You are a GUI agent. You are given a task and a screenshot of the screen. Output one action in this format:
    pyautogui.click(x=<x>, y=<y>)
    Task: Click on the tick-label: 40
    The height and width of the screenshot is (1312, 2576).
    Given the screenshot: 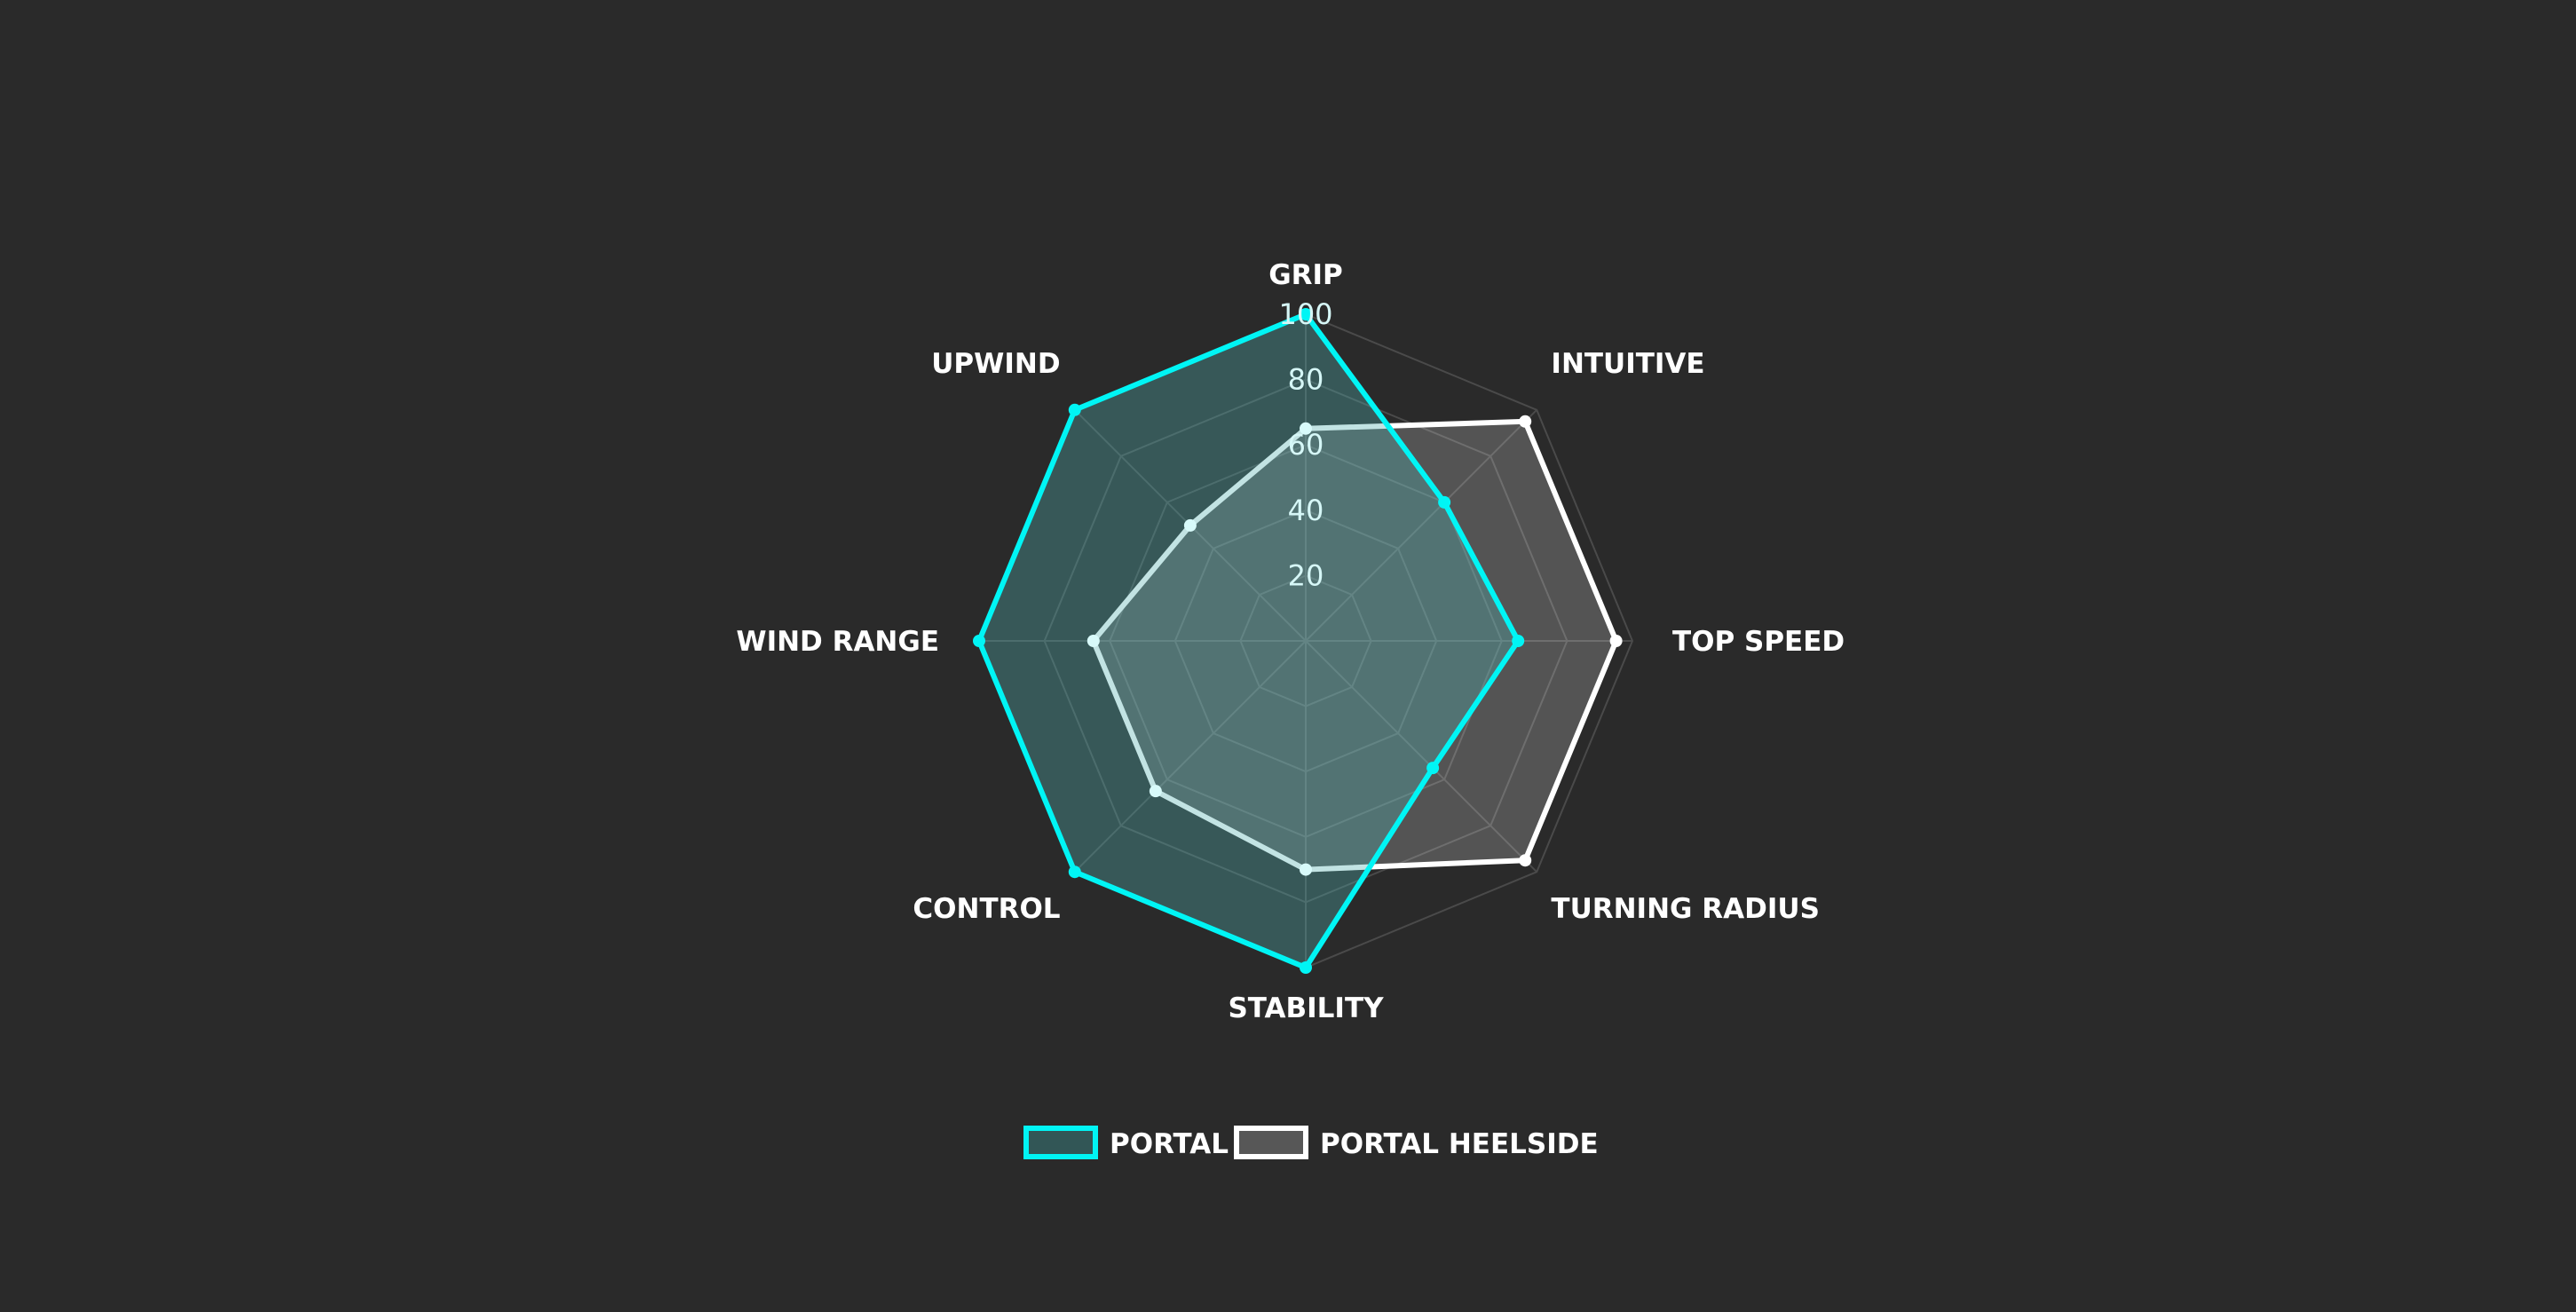 What is the action you would take?
    pyautogui.click(x=1306, y=510)
    